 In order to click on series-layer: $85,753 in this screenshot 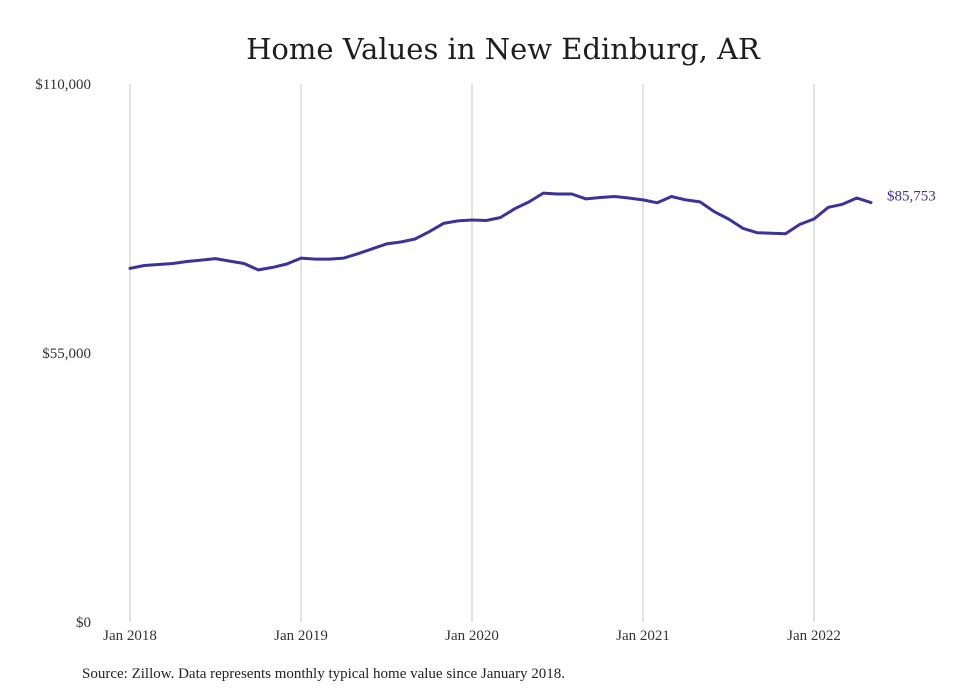, I will do `click(532, 230)`.